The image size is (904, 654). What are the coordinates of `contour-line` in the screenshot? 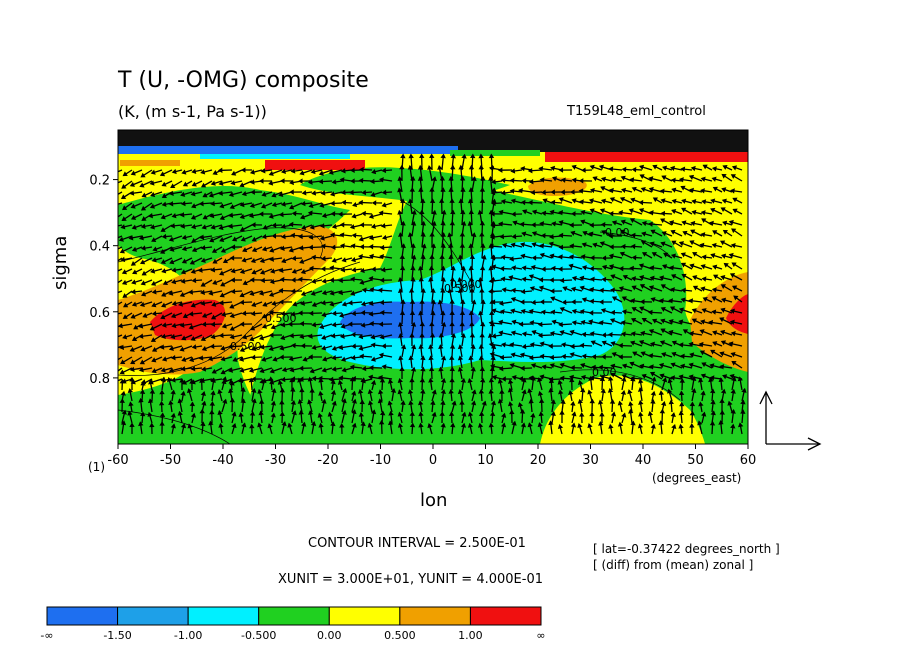 It's located at (174, 426).